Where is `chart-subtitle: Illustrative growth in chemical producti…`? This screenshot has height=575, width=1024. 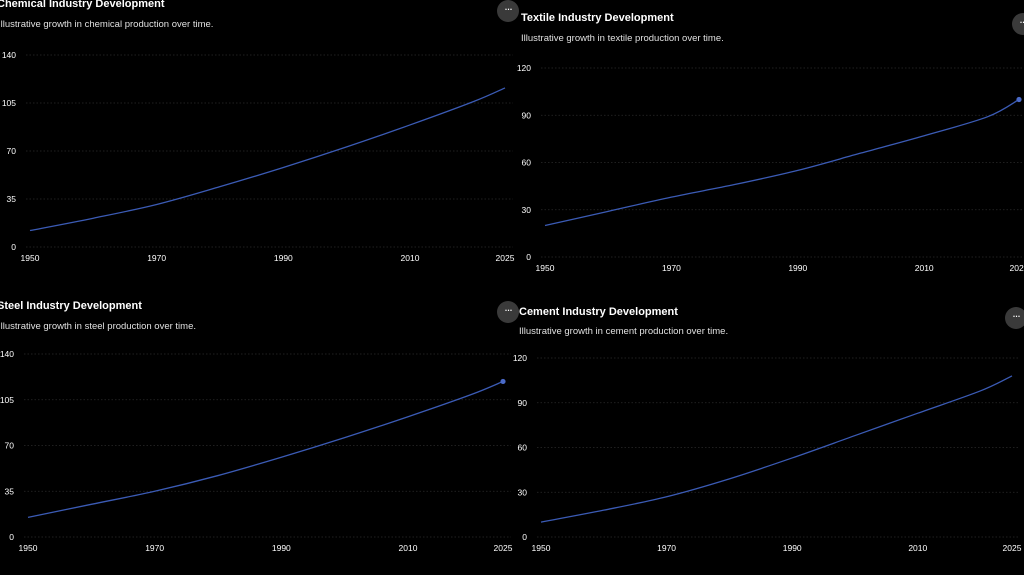 chart-subtitle: Illustrative growth in chemical producti… is located at coordinates (107, 24).